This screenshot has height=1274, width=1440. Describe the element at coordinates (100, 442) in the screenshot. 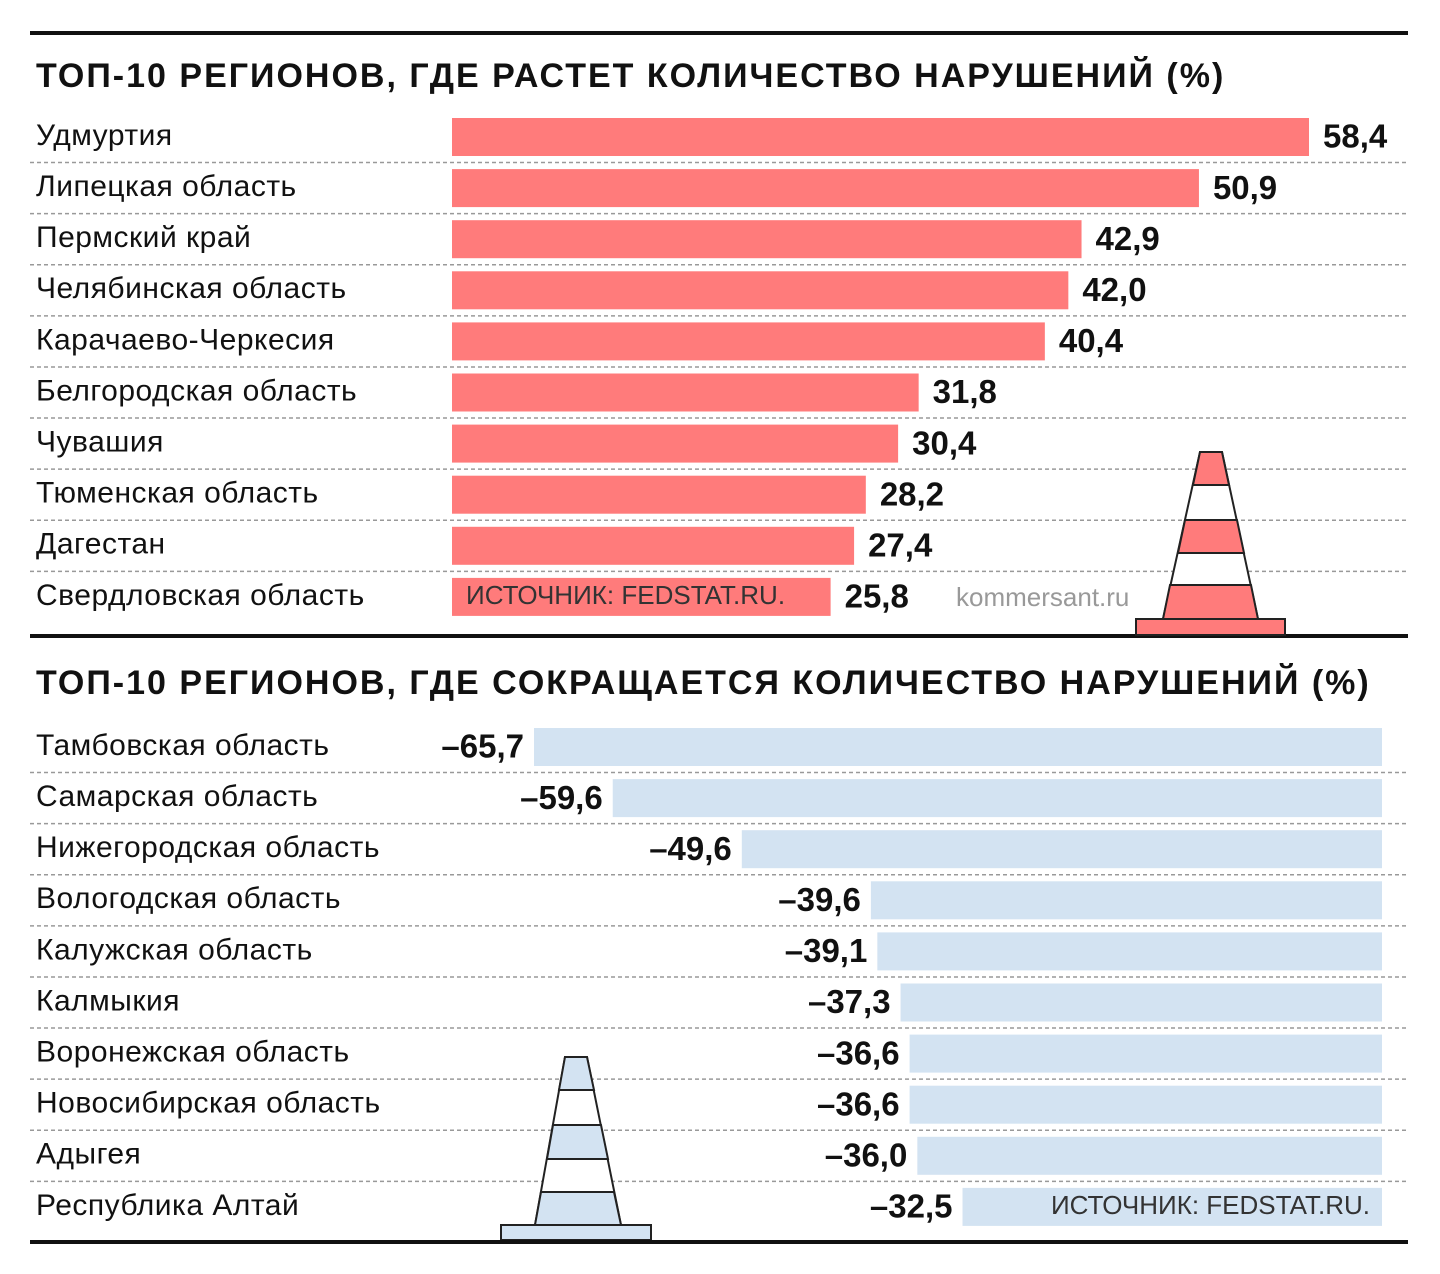

I see `category-label: Чувашия` at that location.